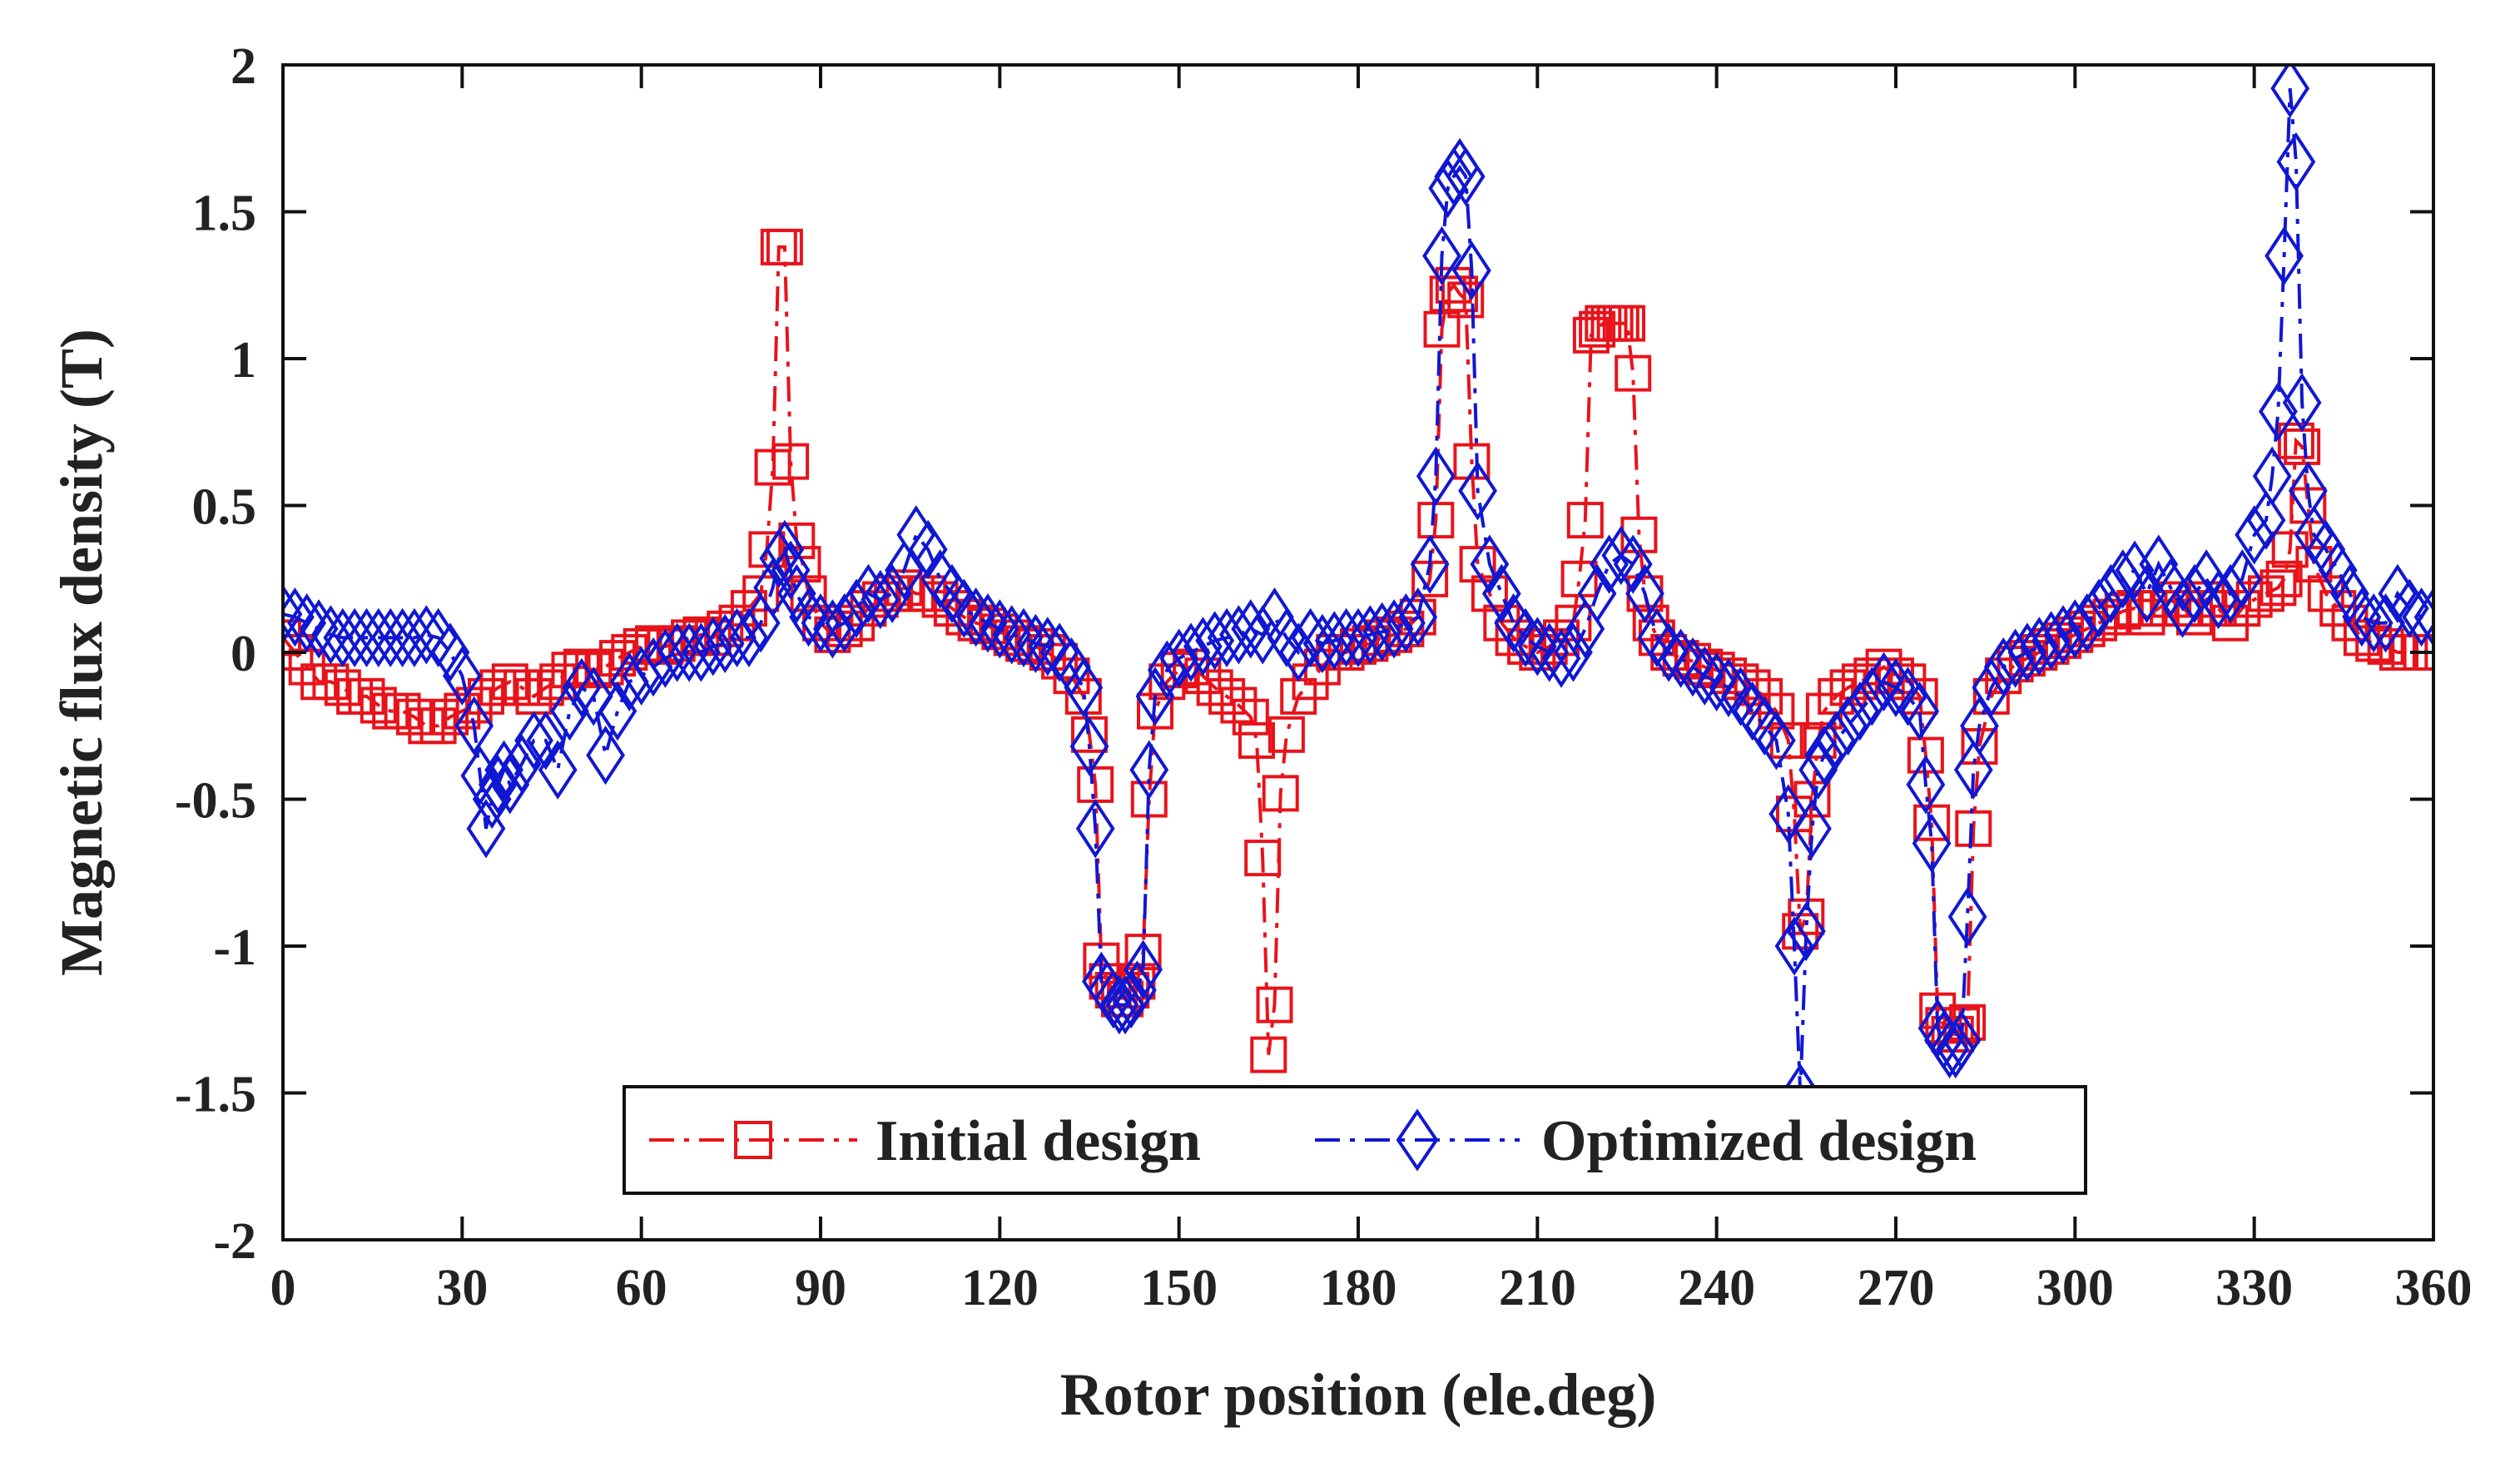  I want to click on x-tick-label: 270, so click(1896, 1288).